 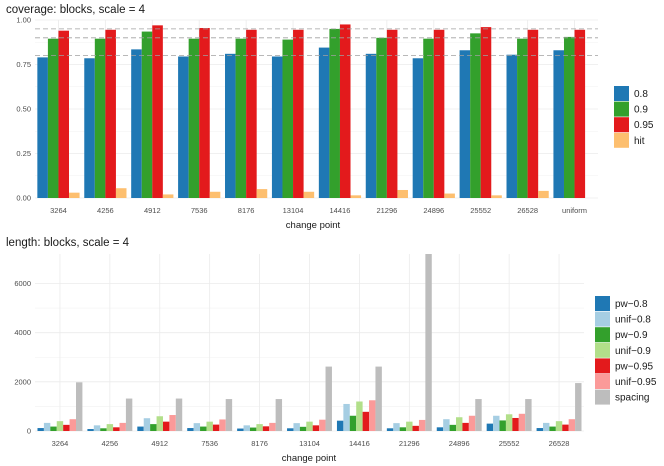 What do you see at coordinates (22, 381) in the screenshot?
I see `y-tick-label: 2000` at bounding box center [22, 381].